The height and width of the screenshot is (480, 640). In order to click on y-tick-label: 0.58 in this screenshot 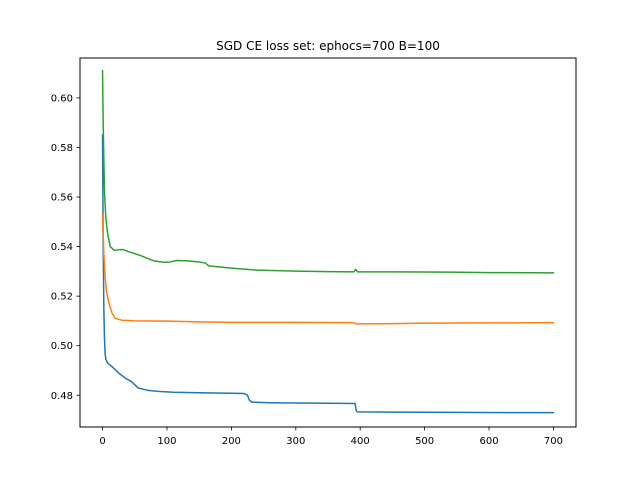, I will do `click(62, 148)`.